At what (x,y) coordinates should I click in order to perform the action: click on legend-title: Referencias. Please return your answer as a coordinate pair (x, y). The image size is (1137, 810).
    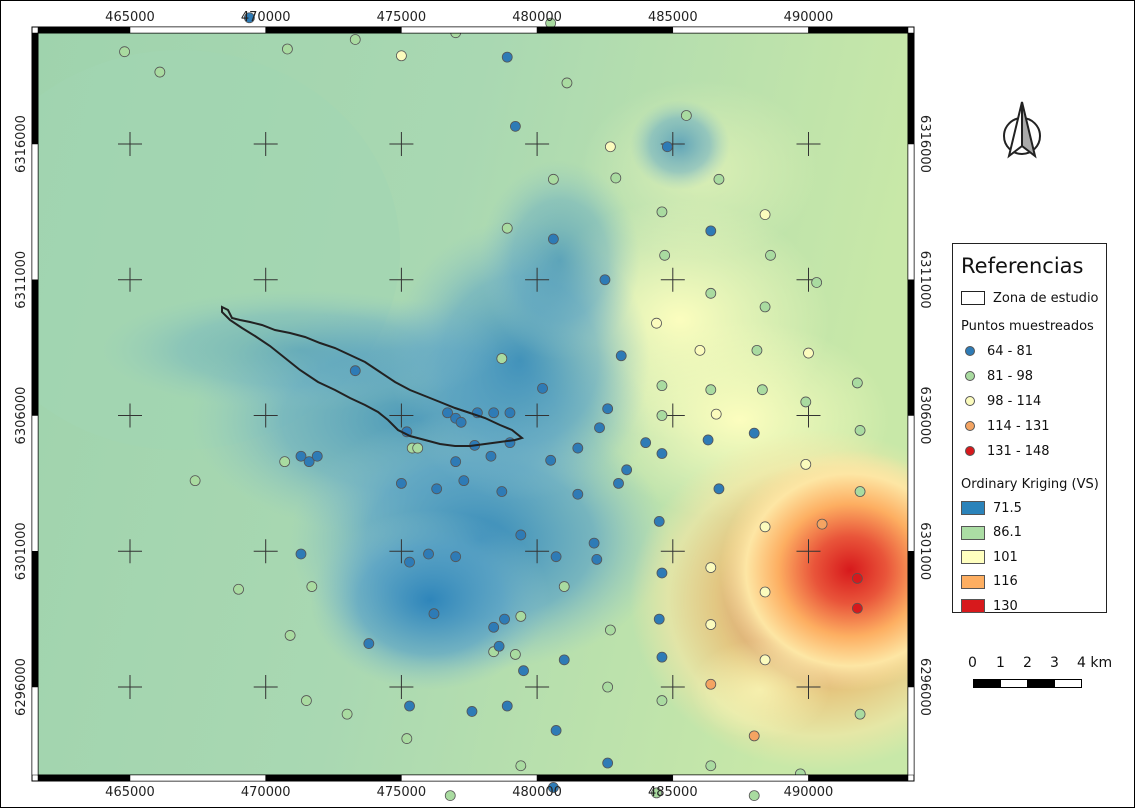
    Looking at the image, I should click on (1022, 266).